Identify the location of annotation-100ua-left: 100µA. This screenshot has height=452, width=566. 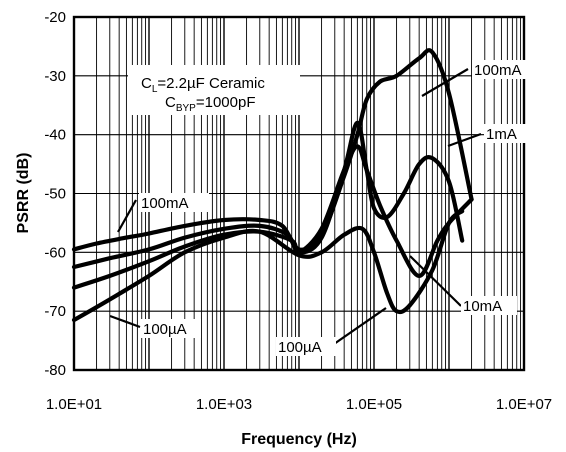
(165, 329).